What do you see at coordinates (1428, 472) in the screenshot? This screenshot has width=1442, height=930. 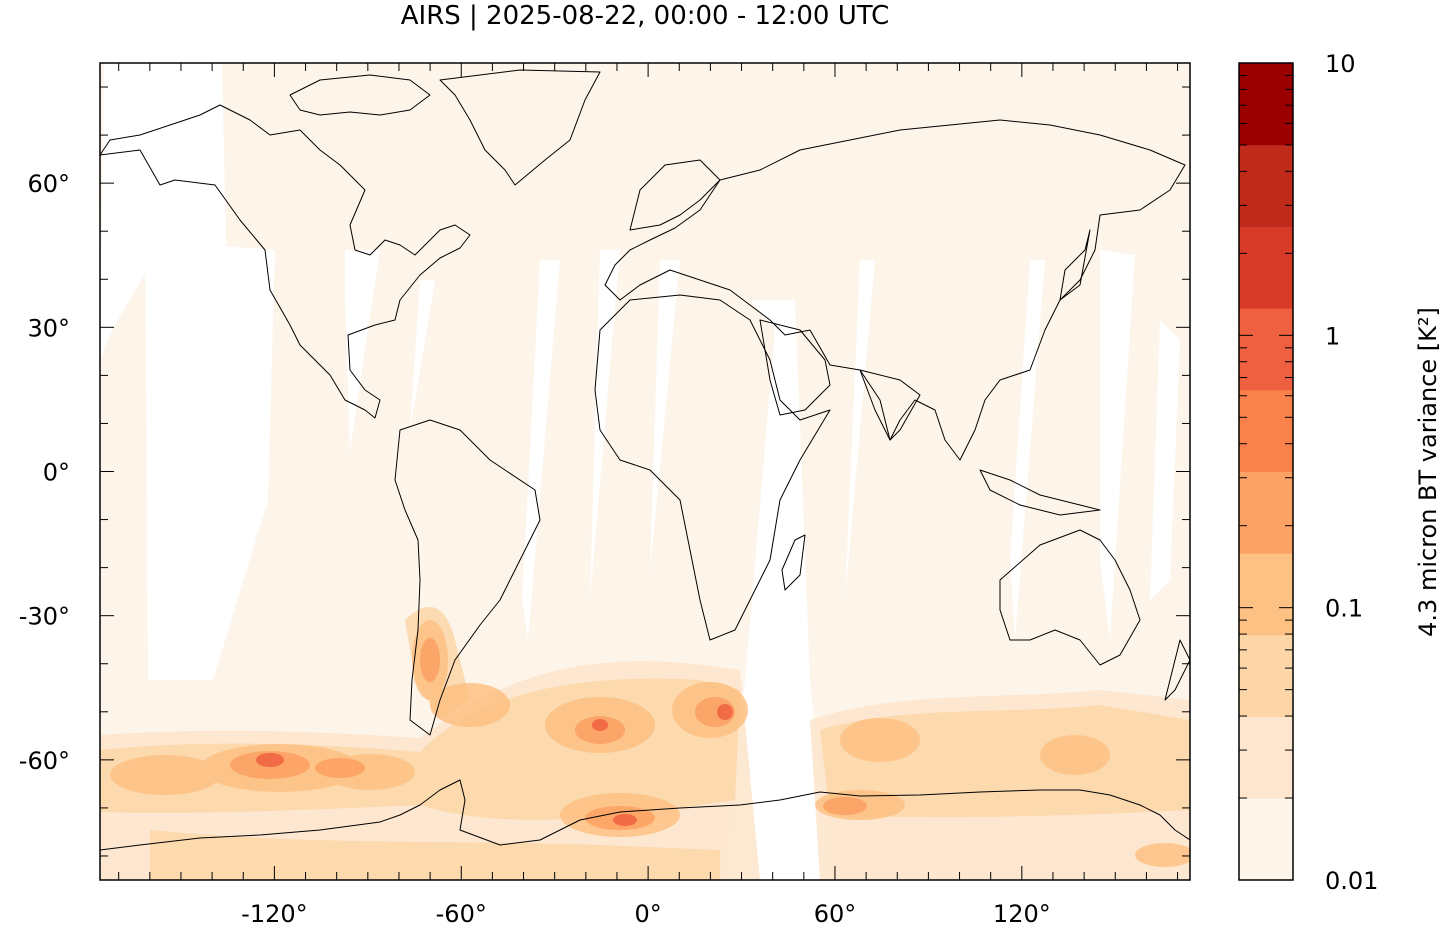 I see `colorbar-label: 4.3 micron BT variance [K²]` at bounding box center [1428, 472].